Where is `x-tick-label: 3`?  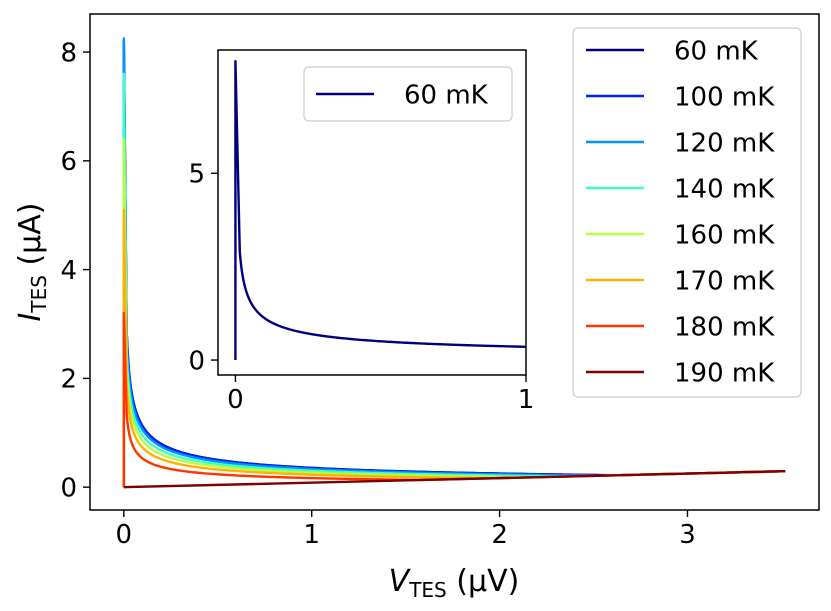 x-tick-label: 3 is located at coordinates (687, 535).